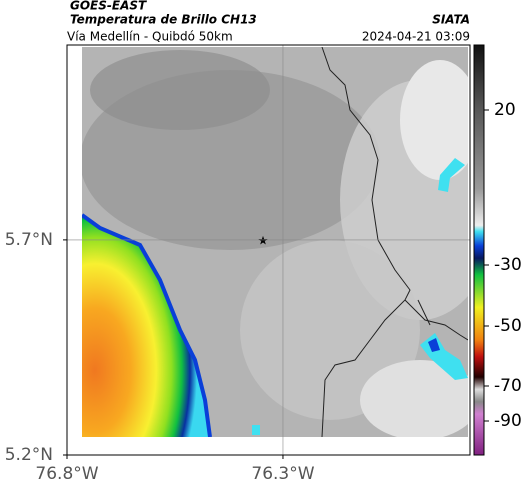 This screenshot has width=526, height=491. What do you see at coordinates (29, 455) in the screenshot?
I see `y-tick-label: 5.2°N` at bounding box center [29, 455].